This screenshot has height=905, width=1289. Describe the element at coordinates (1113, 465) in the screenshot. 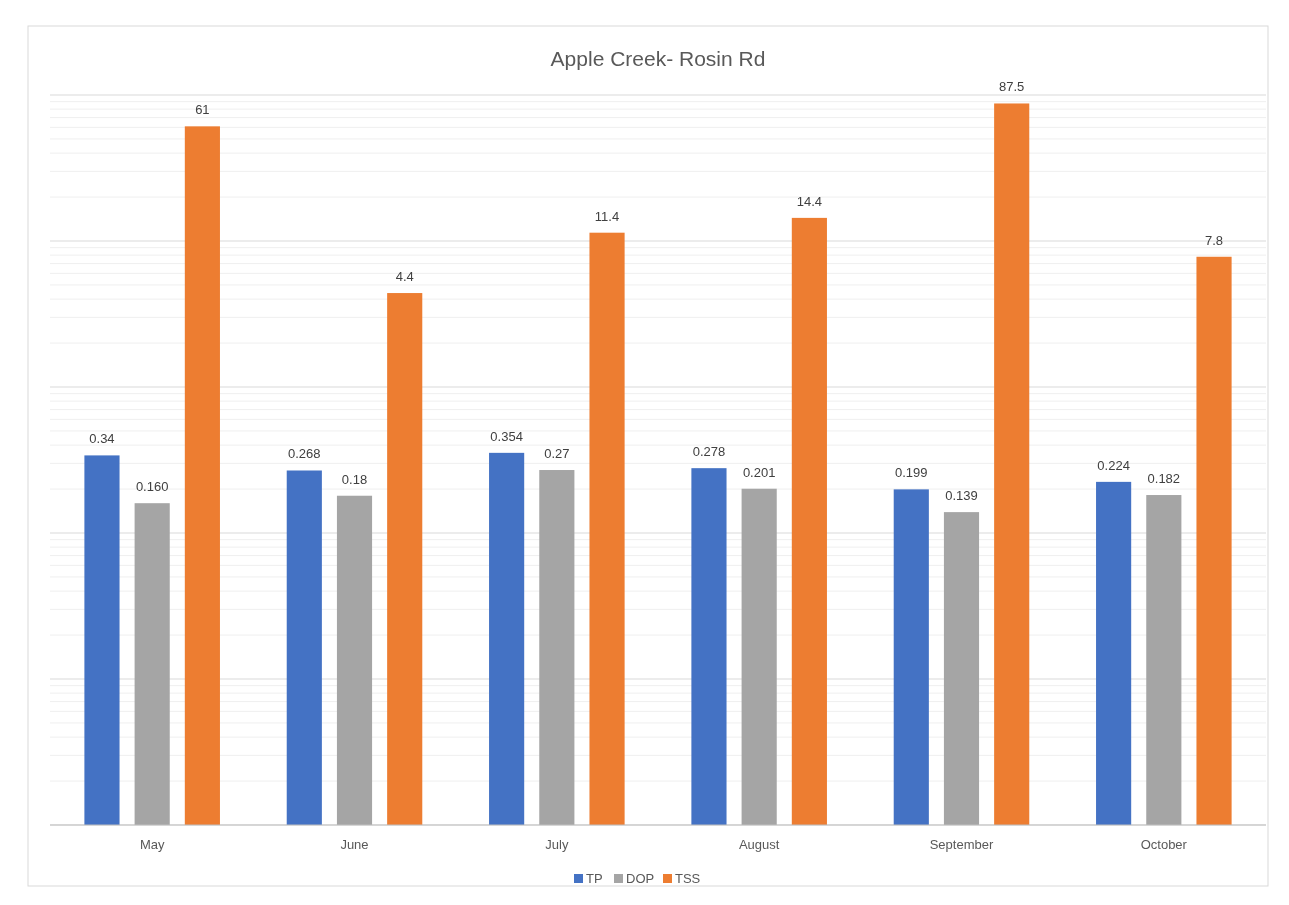

I see `data-label: 0.224` at that location.